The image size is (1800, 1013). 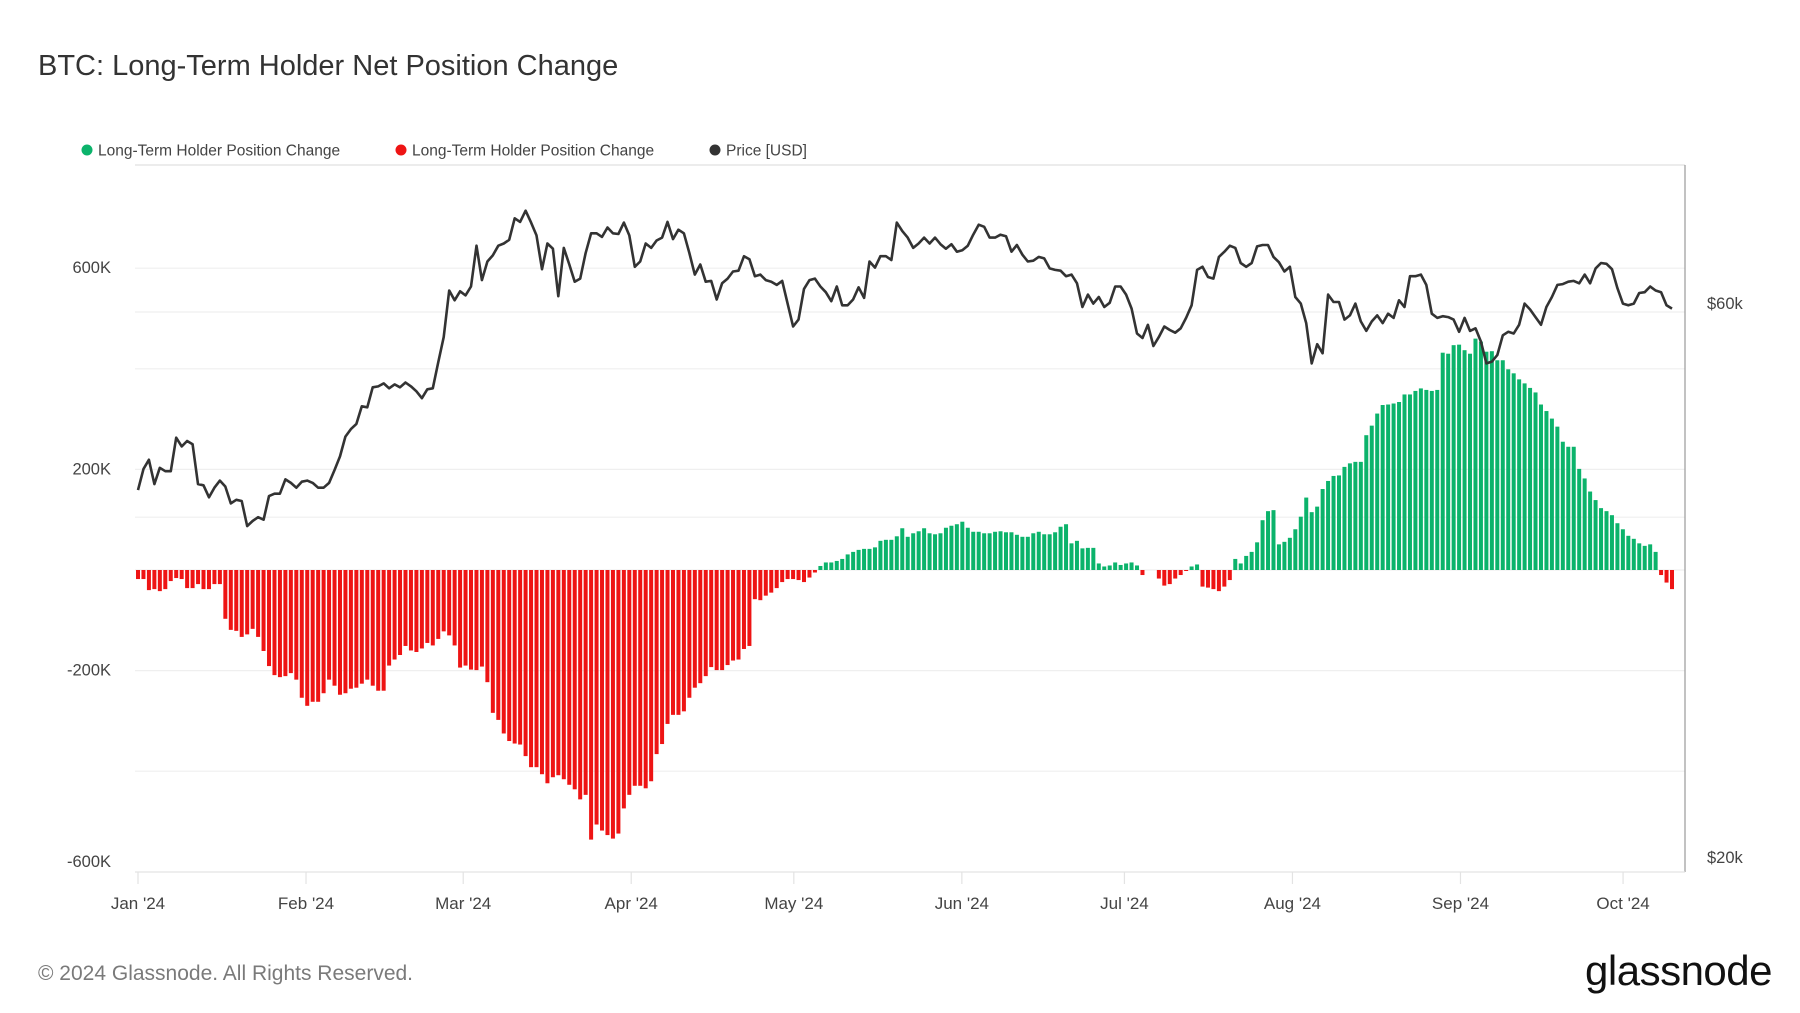 I want to click on left-axis-tick-label: -200K, so click(x=89, y=671).